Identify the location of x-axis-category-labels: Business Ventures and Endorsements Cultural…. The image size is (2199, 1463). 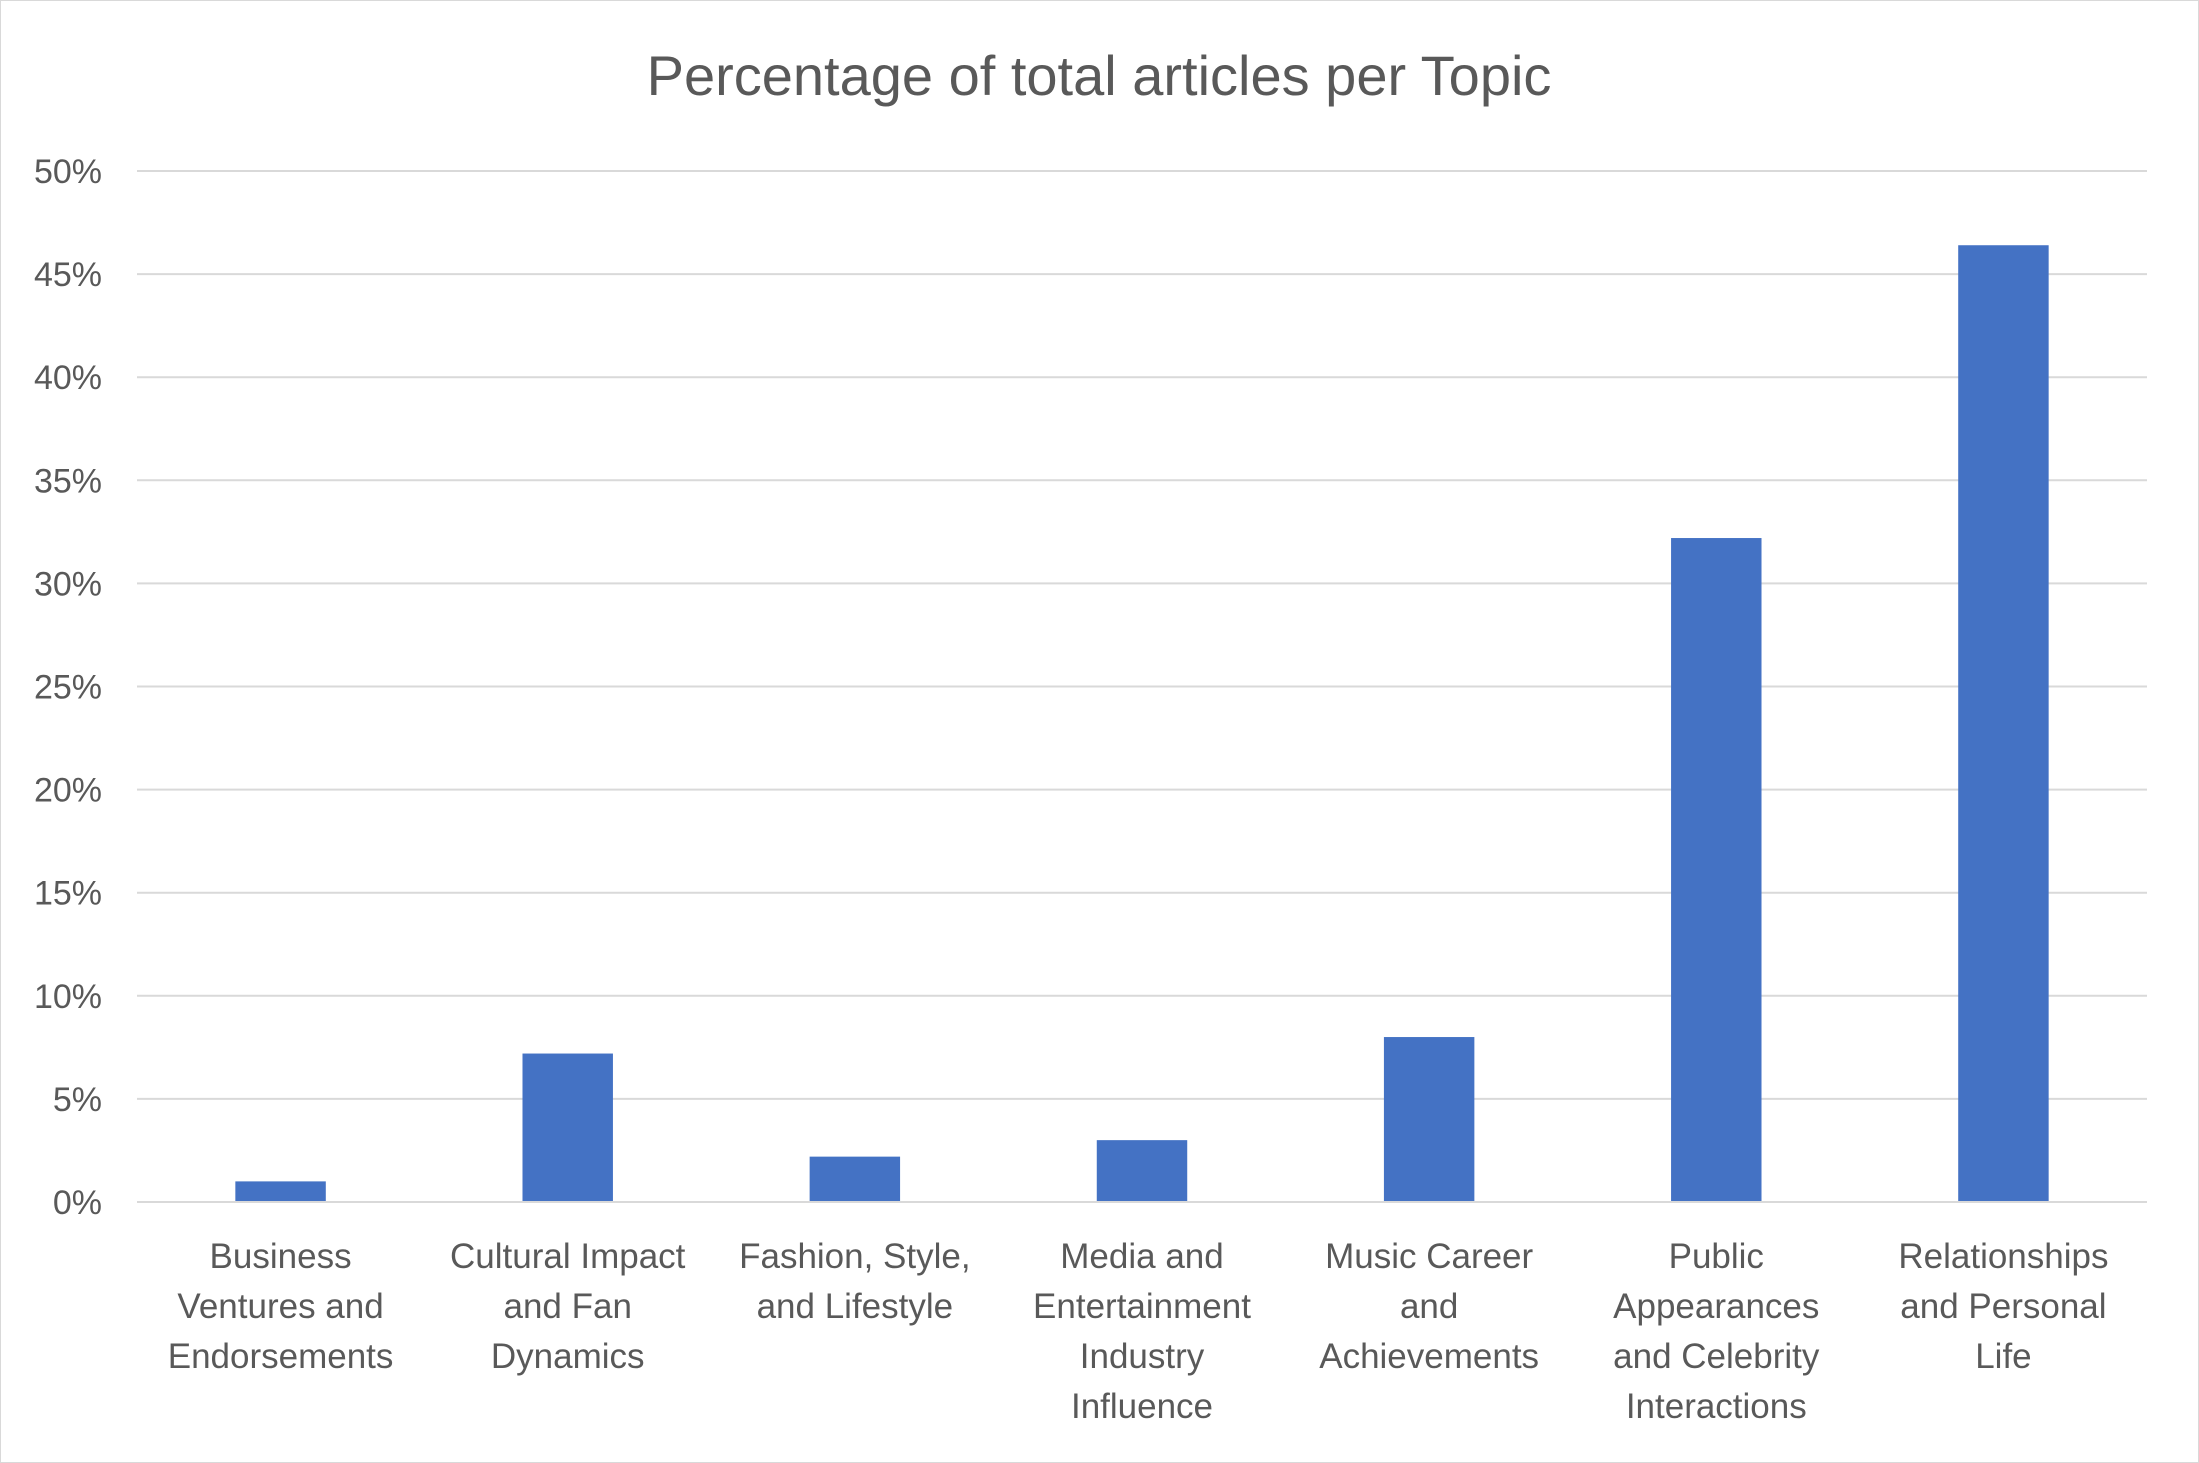
(1138, 1331).